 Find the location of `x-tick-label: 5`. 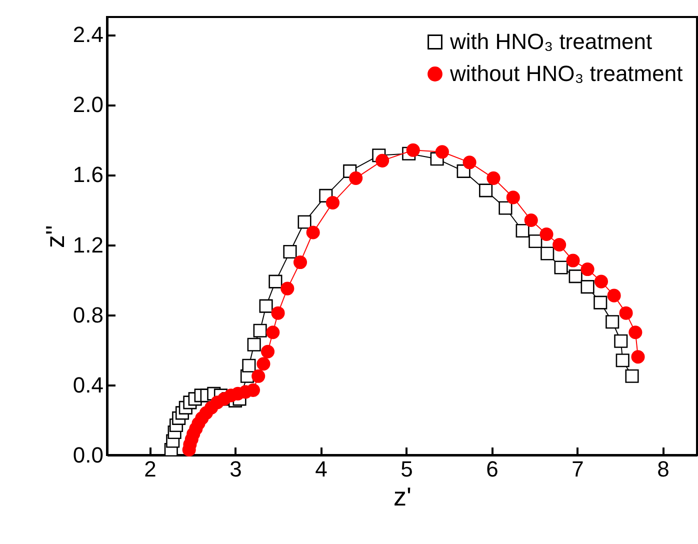

x-tick-label: 5 is located at coordinates (406, 469).